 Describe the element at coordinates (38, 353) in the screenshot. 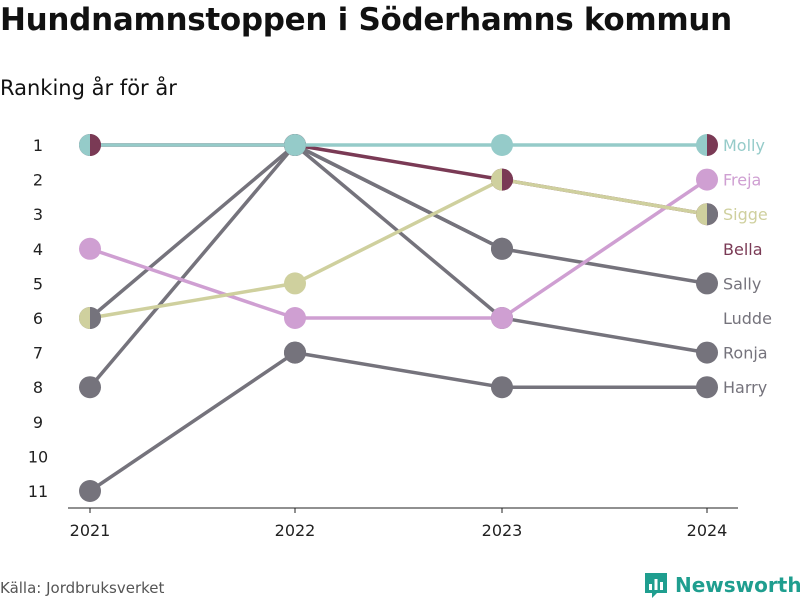

I see `y-tick-label: 7` at that location.